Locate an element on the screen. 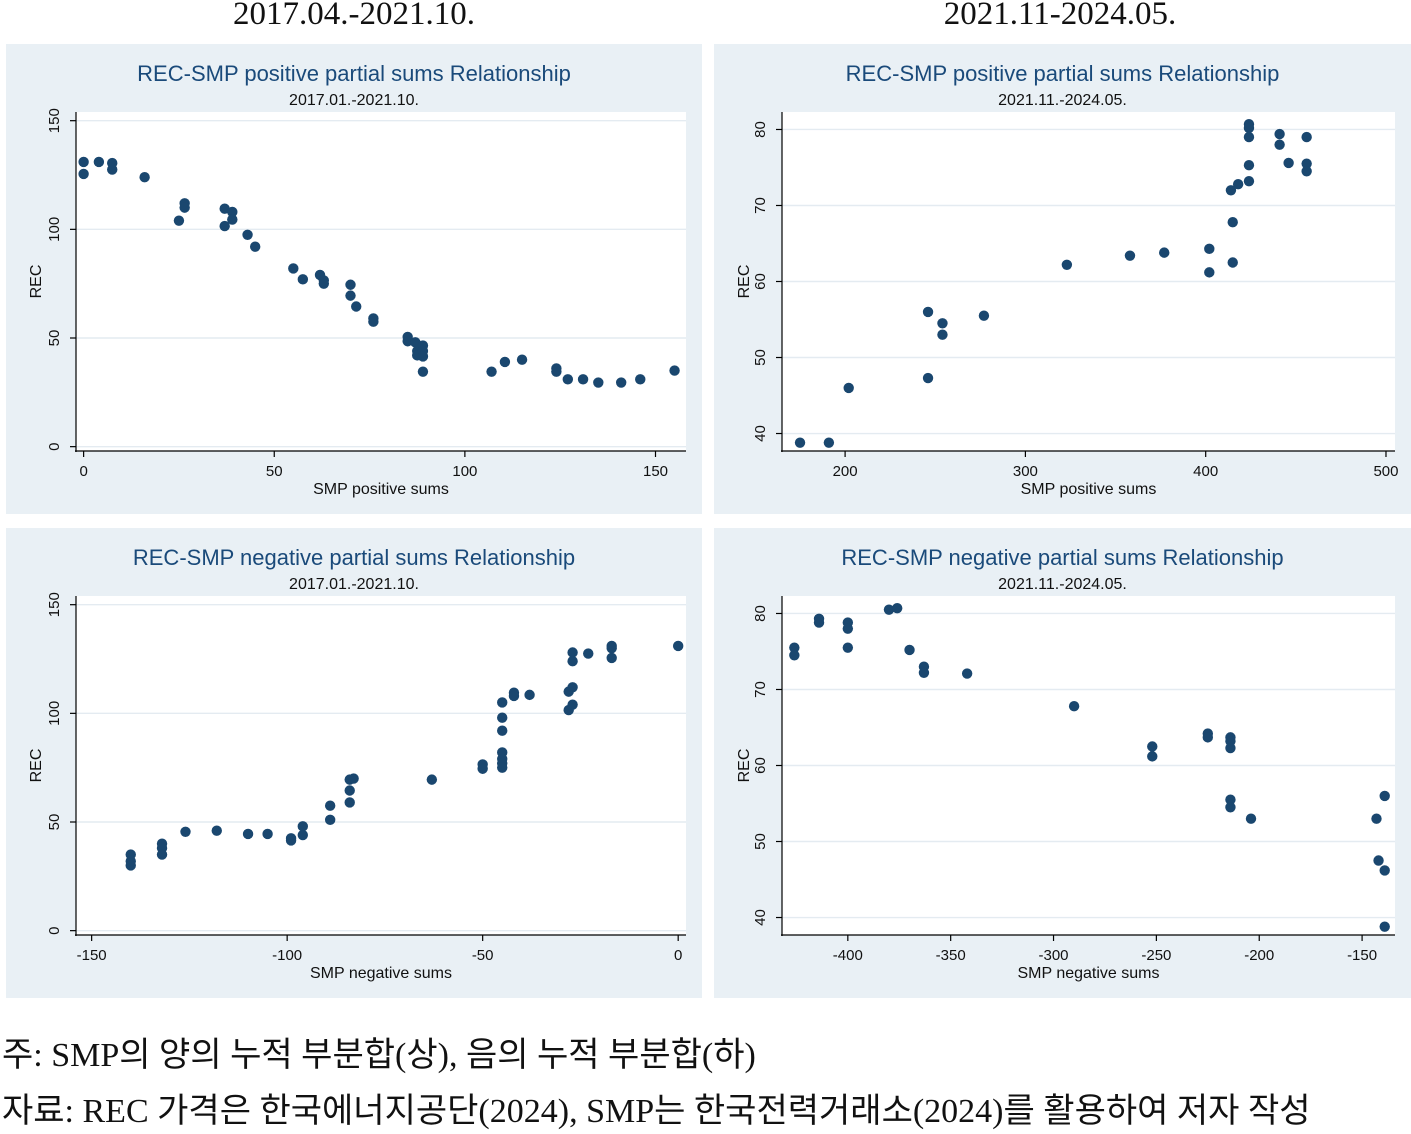 Image resolution: width=1411 pixels, height=1134 pixels. y-tick-label: 0 is located at coordinates (54, 446).